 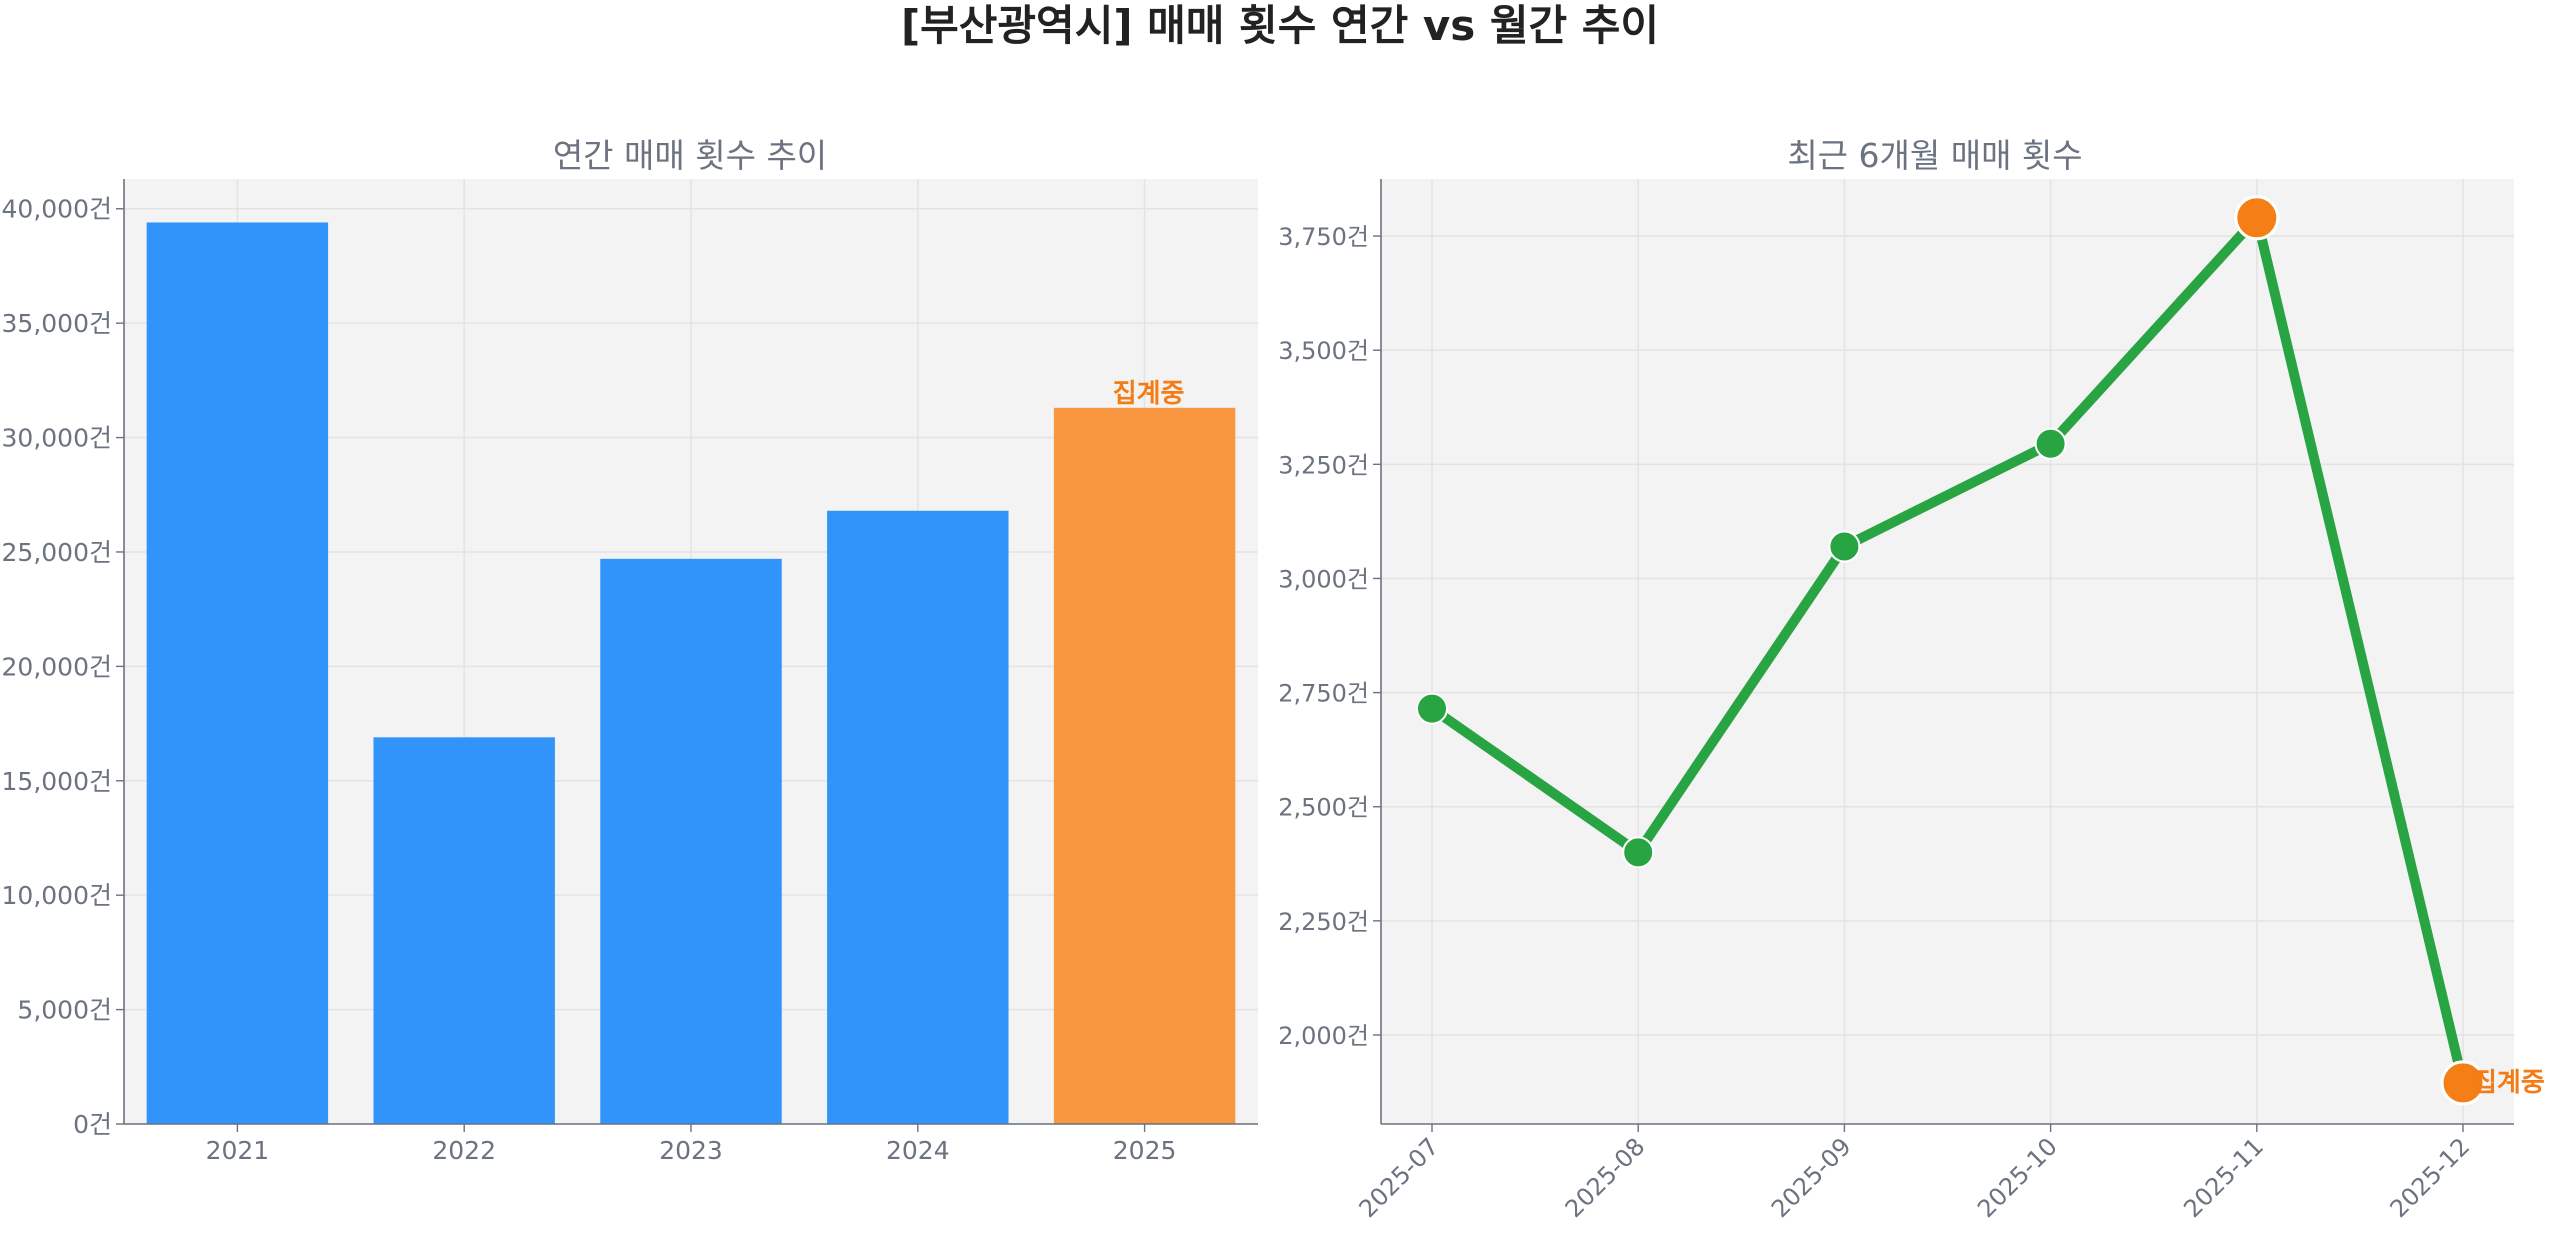 What do you see at coordinates (1144, 765) in the screenshot?
I see `bar-2025` at bounding box center [1144, 765].